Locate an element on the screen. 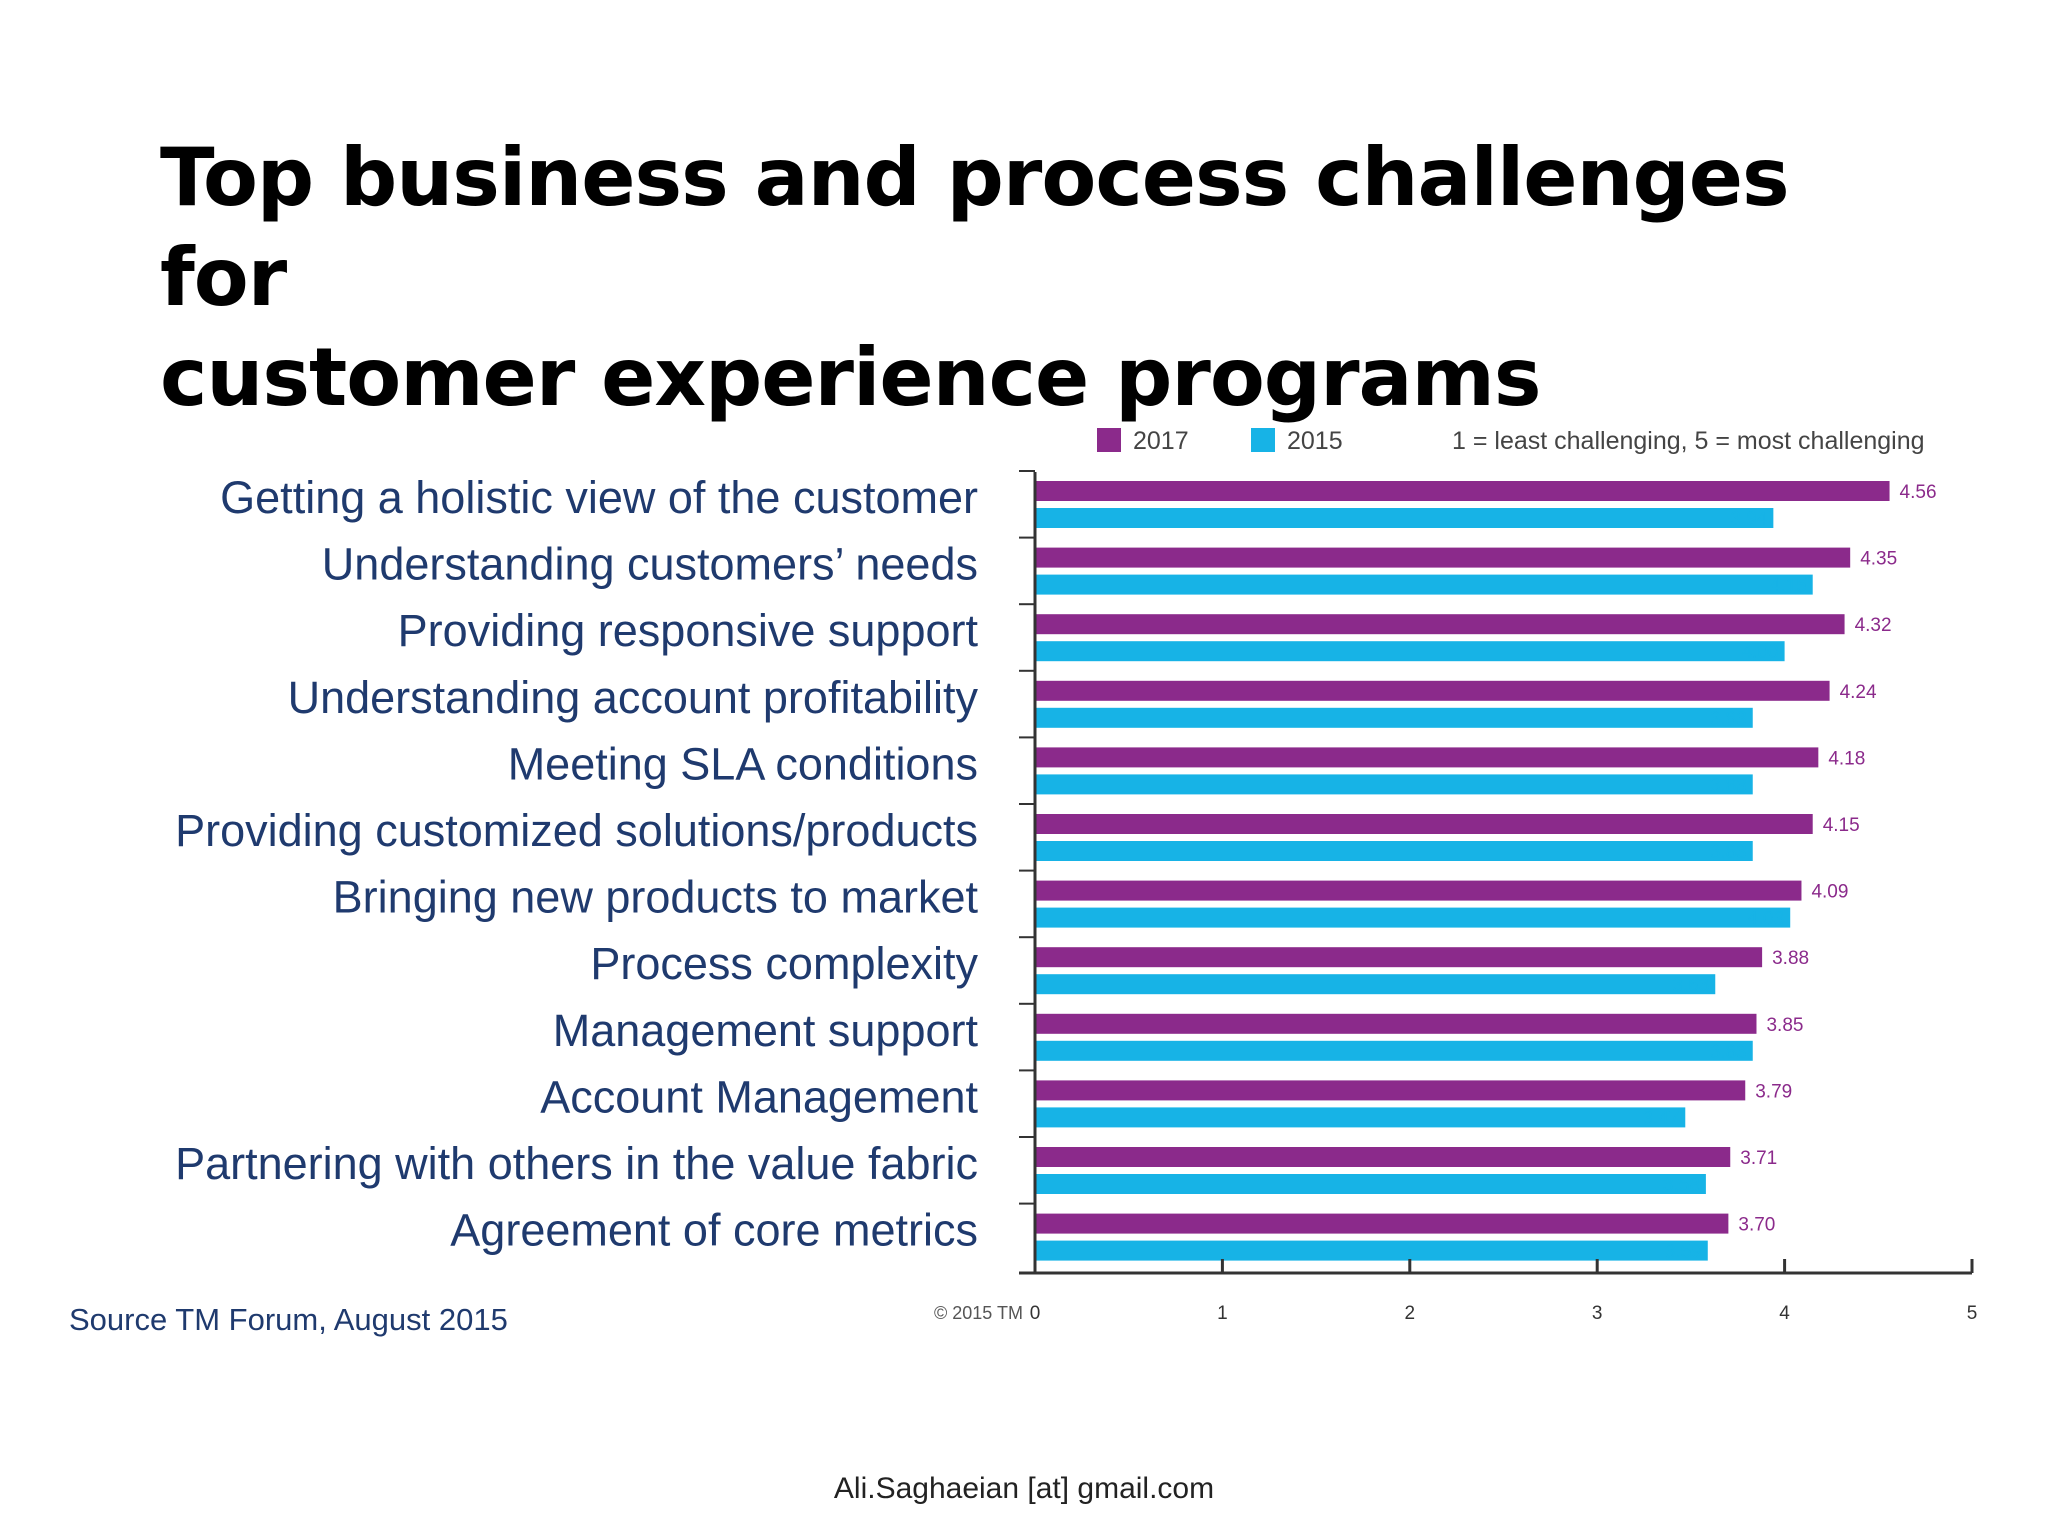  data-label: 4.00 is located at coordinates (1760, 652).